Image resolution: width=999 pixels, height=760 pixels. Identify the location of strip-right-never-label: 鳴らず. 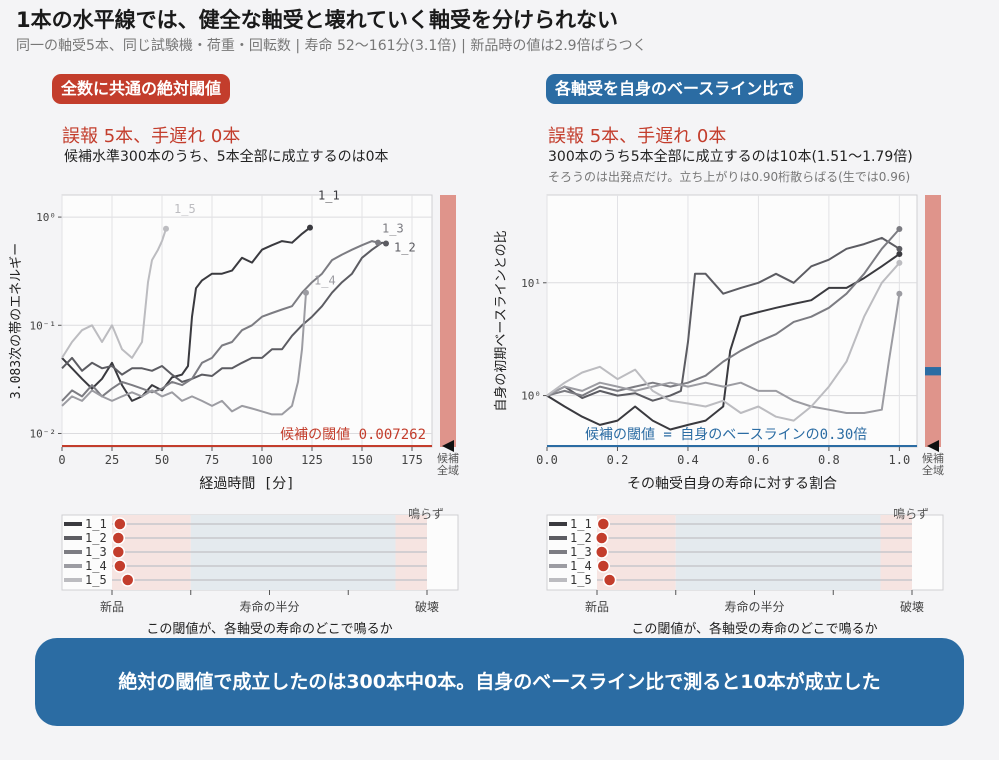
(911, 514).